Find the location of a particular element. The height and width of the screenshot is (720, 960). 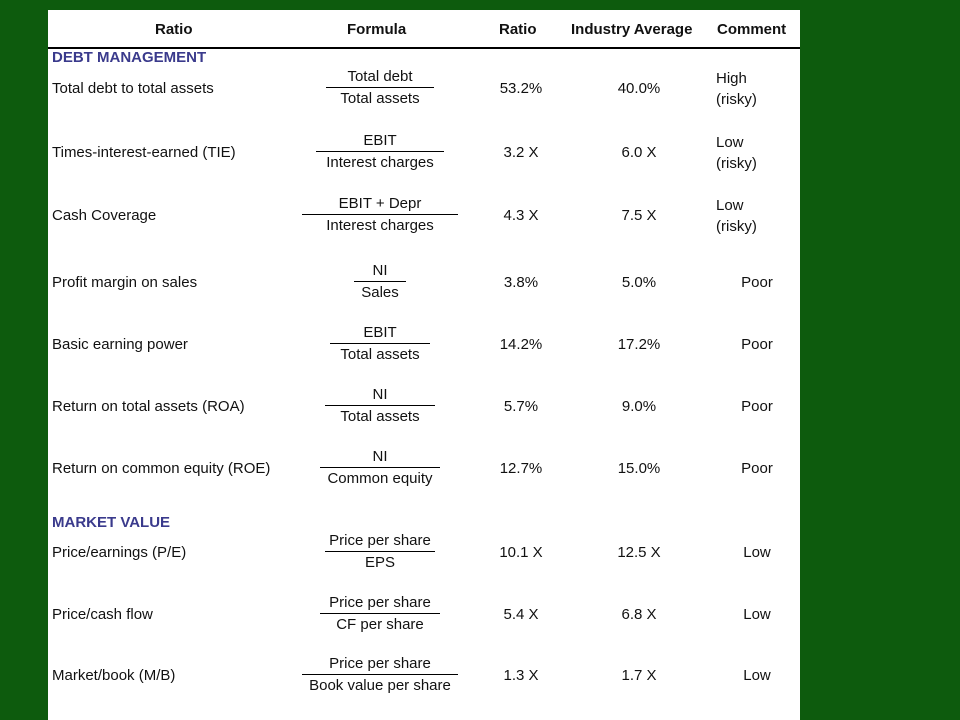

header-ratio: Ratio is located at coordinates (174, 29).